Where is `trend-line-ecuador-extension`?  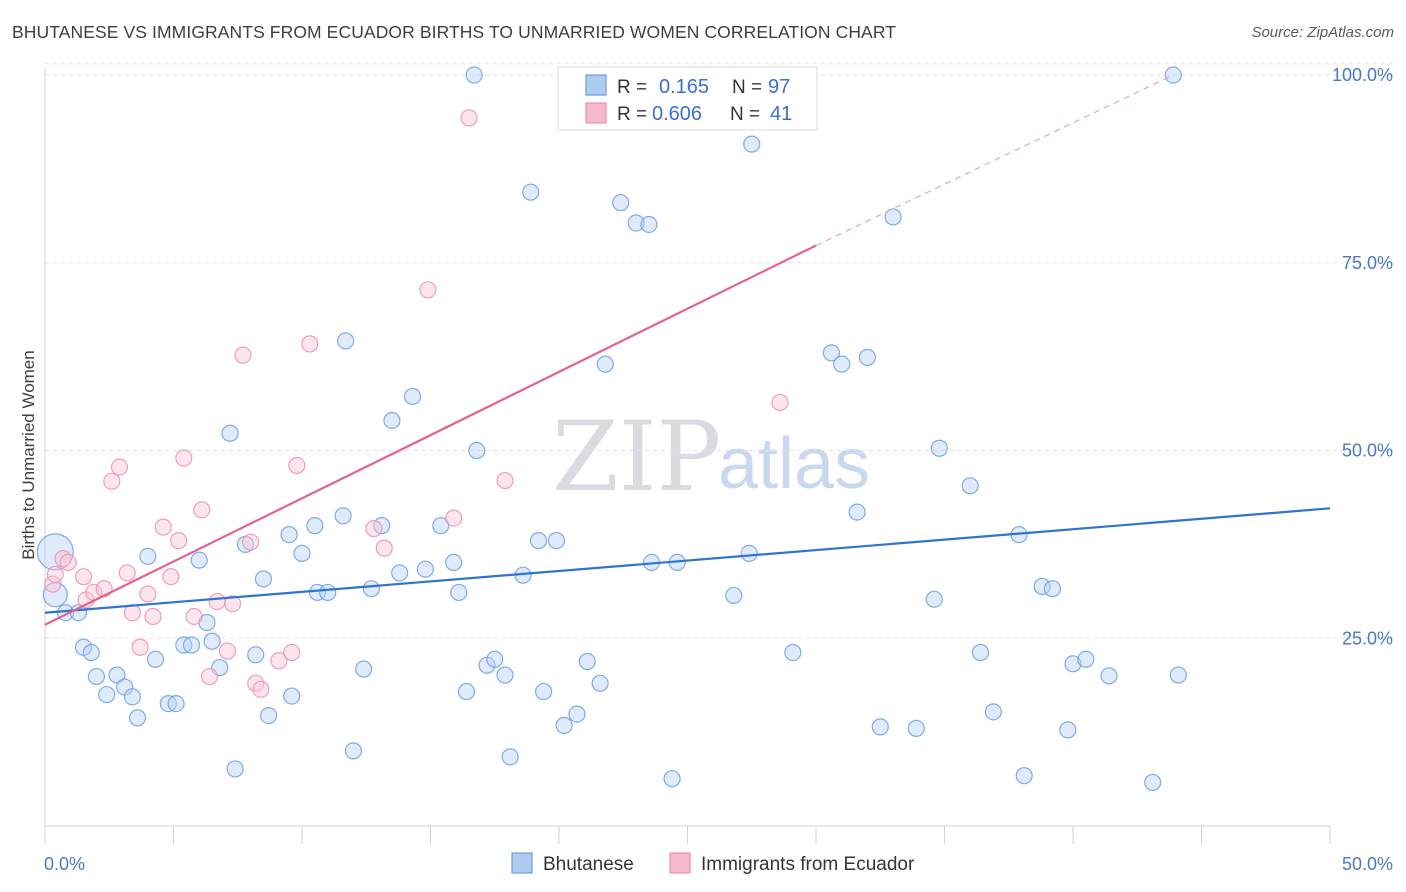 trend-line-ecuador-extension is located at coordinates (994, 160).